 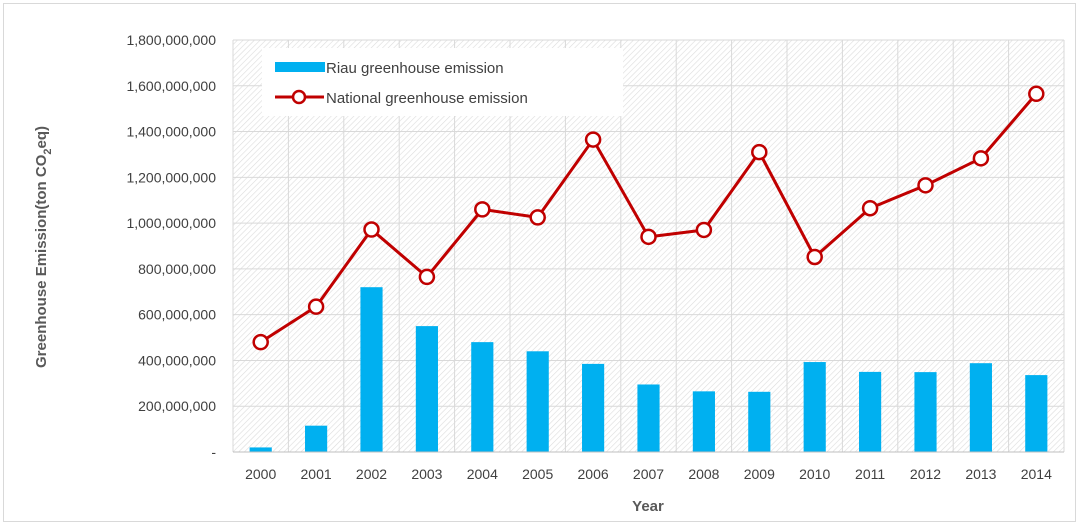 I want to click on y-tick-label: 200,000,000, so click(x=177, y=406).